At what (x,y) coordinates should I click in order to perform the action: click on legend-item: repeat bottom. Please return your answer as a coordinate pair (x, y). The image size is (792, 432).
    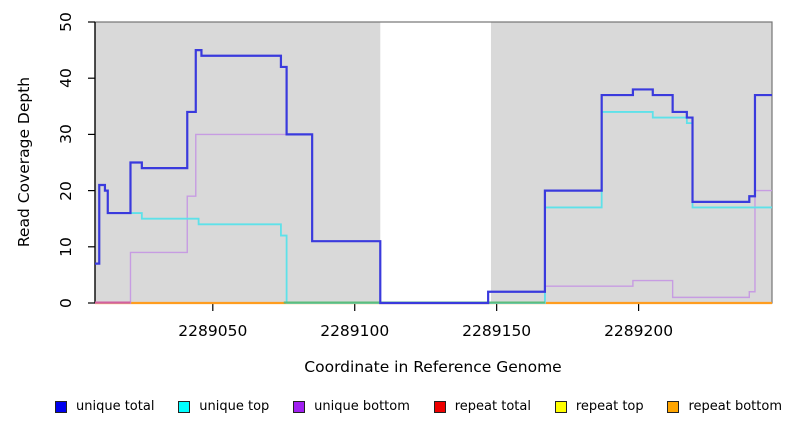
    Looking at the image, I should click on (724, 406).